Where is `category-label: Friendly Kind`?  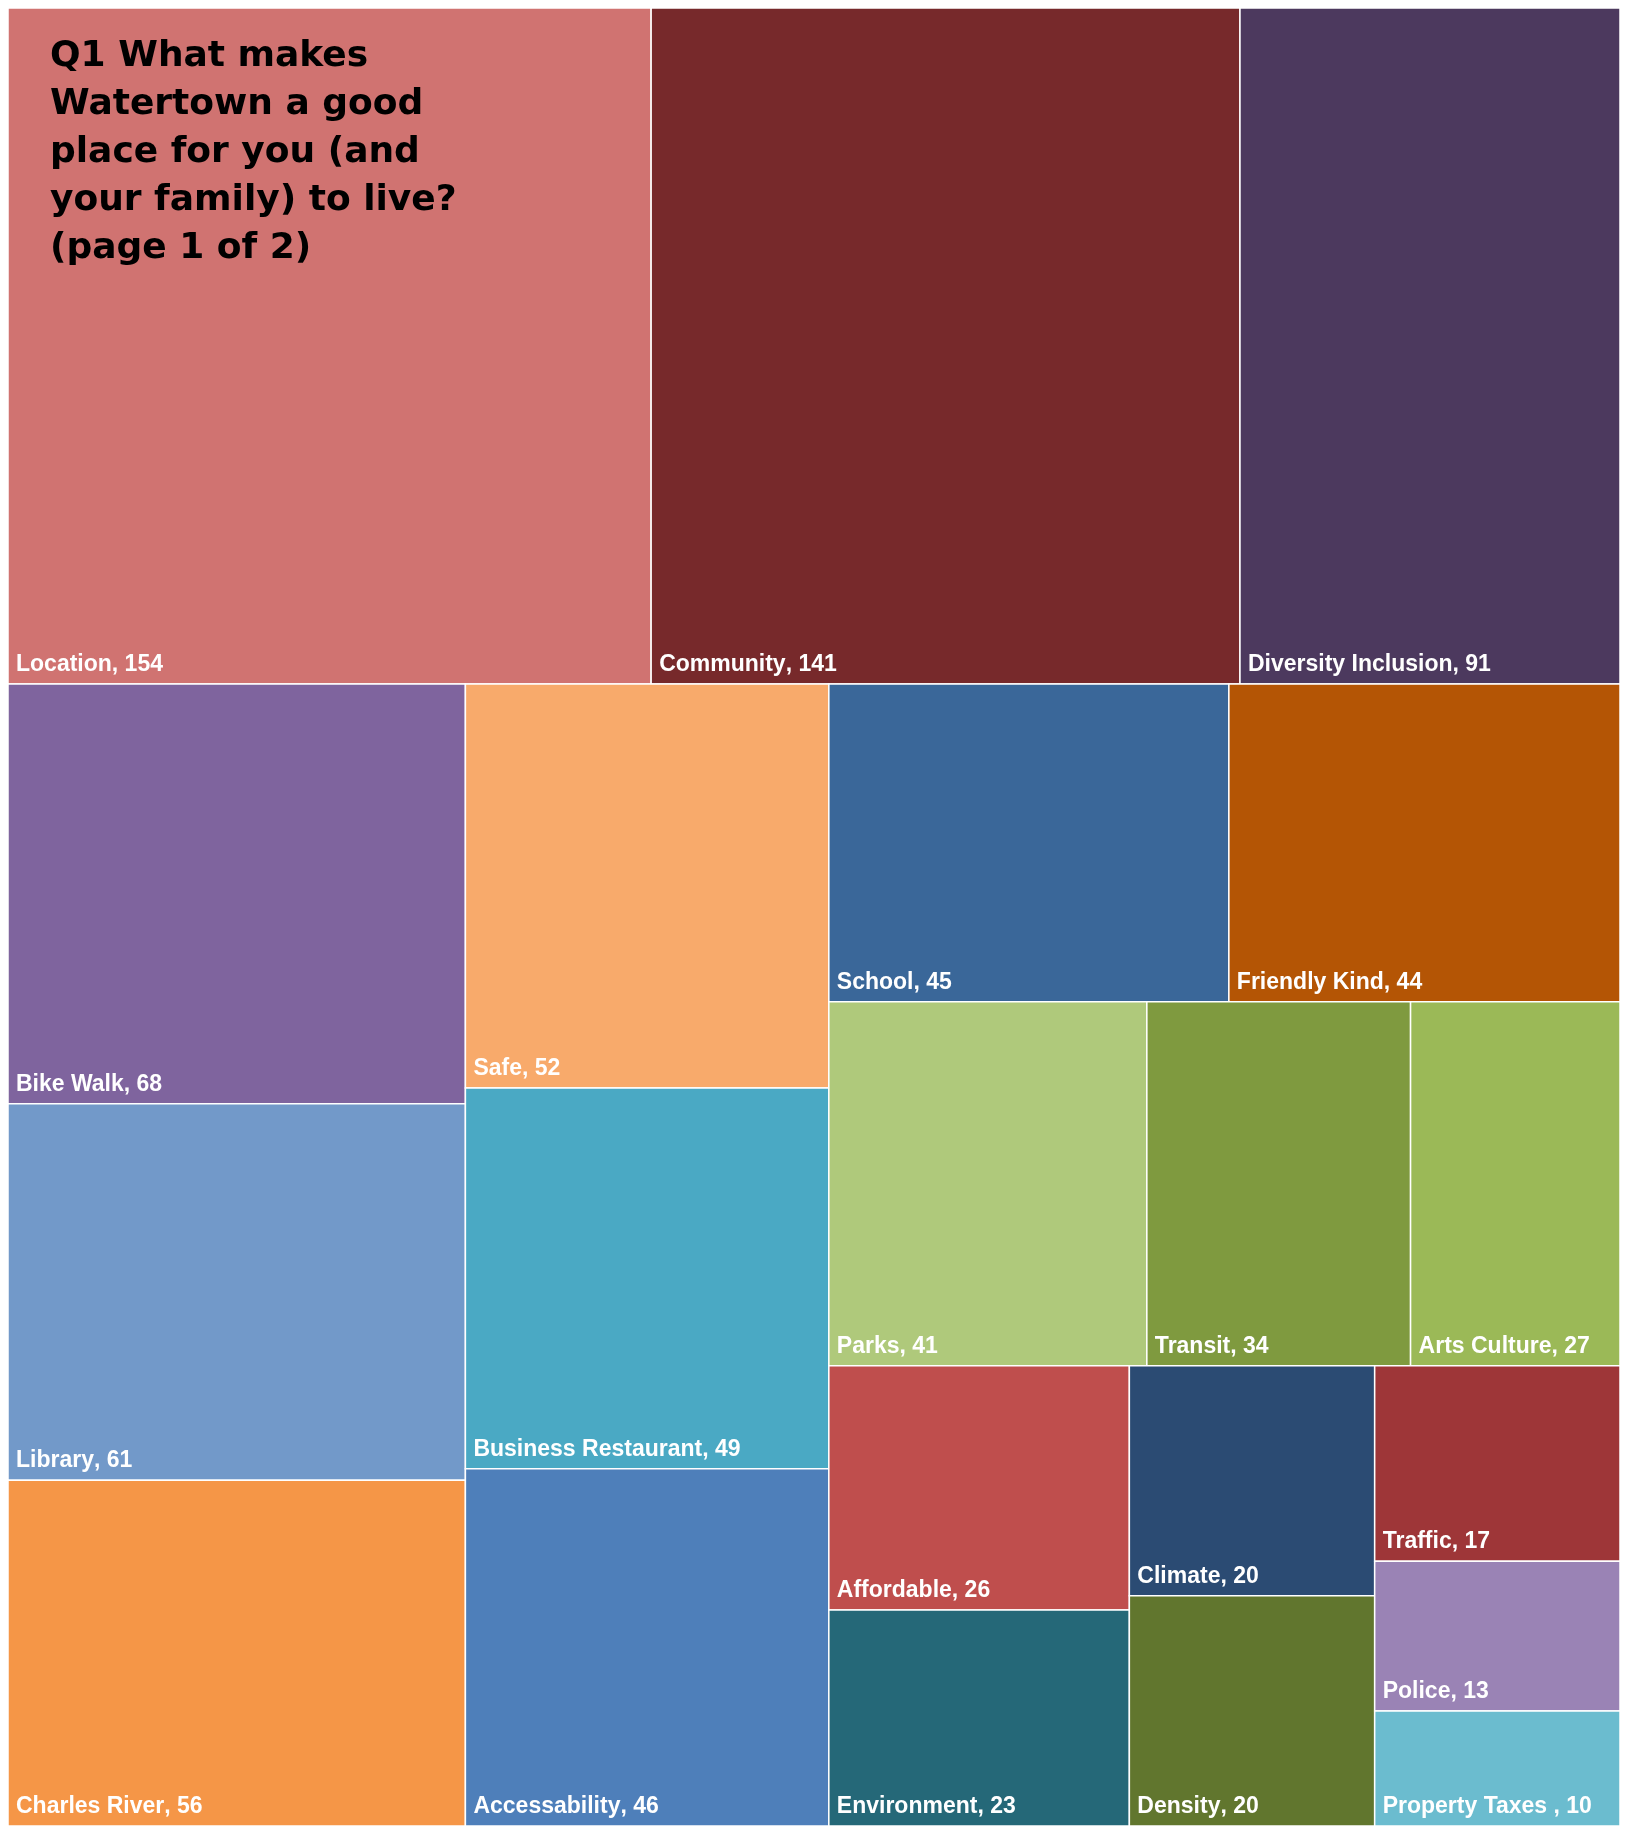
category-label: Friendly Kind is located at coordinates (1310, 980).